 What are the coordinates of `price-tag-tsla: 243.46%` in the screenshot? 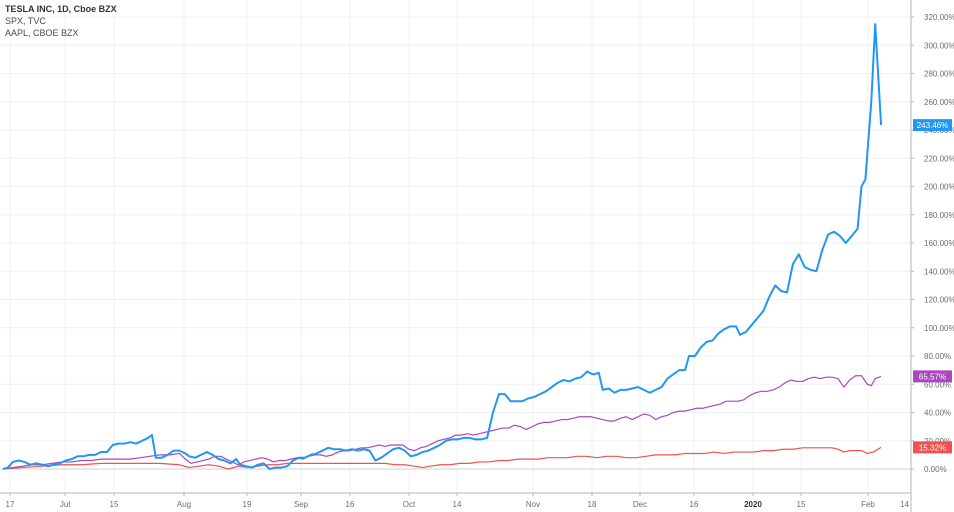 It's located at (932, 125).